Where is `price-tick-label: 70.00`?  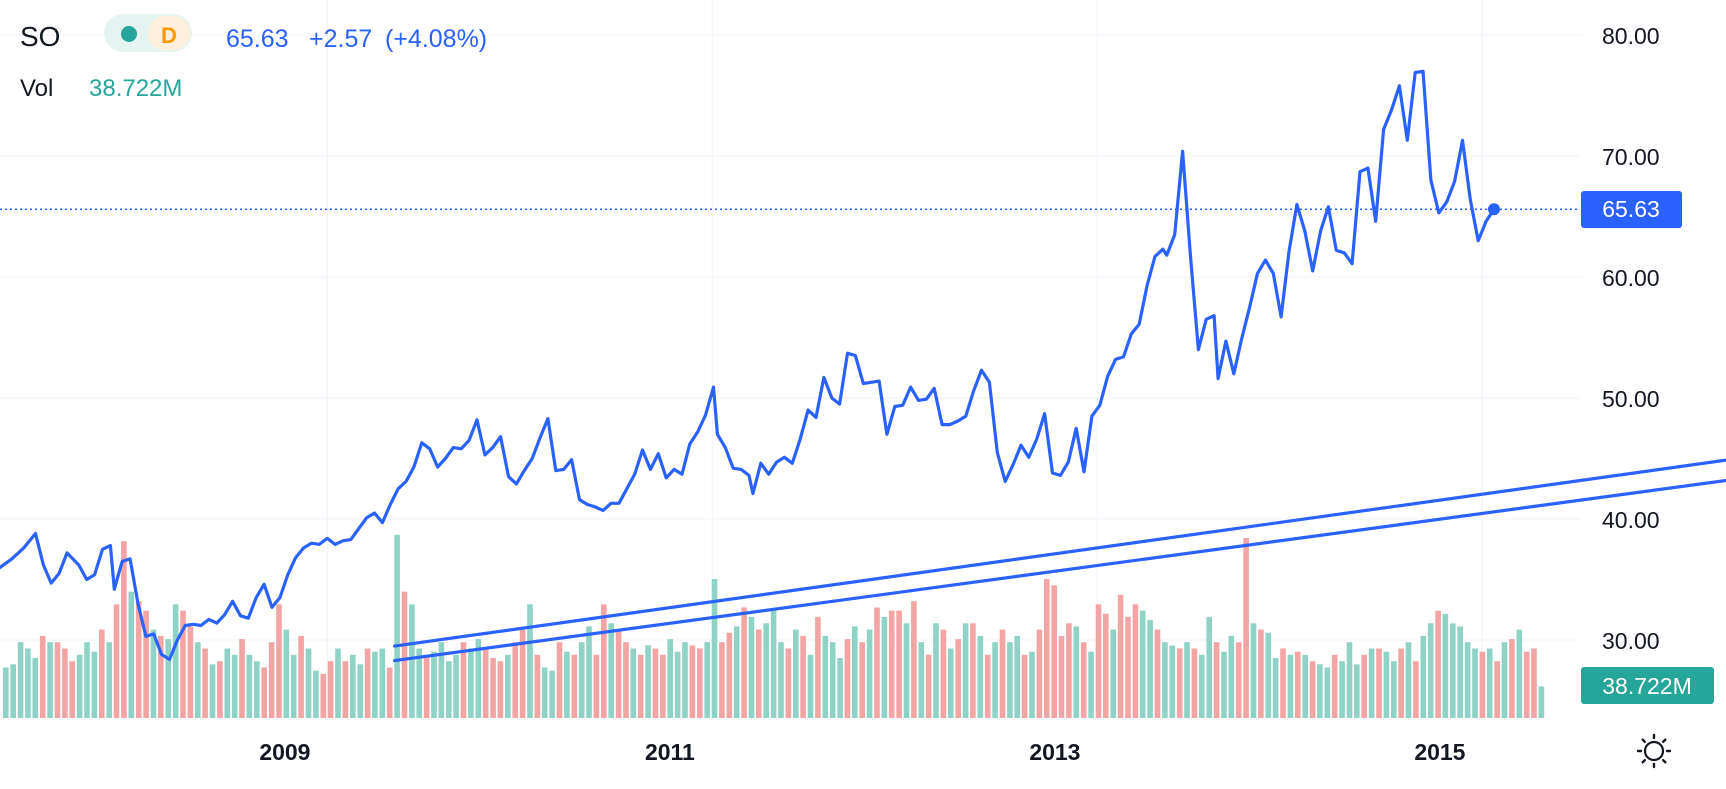 price-tick-label: 70.00 is located at coordinates (1631, 157).